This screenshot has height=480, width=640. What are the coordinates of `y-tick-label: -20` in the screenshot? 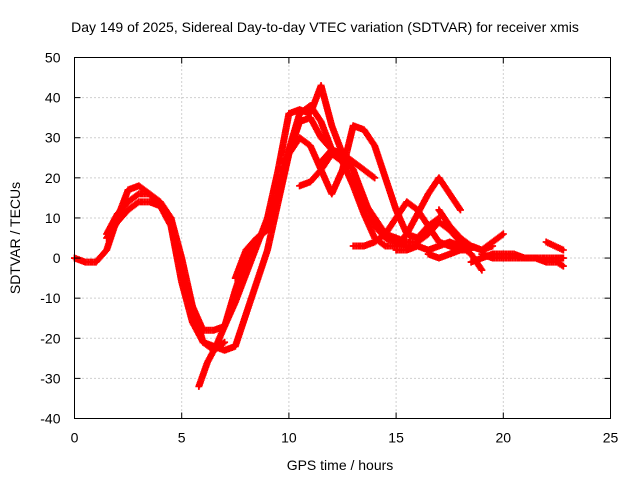 It's located at (50, 338).